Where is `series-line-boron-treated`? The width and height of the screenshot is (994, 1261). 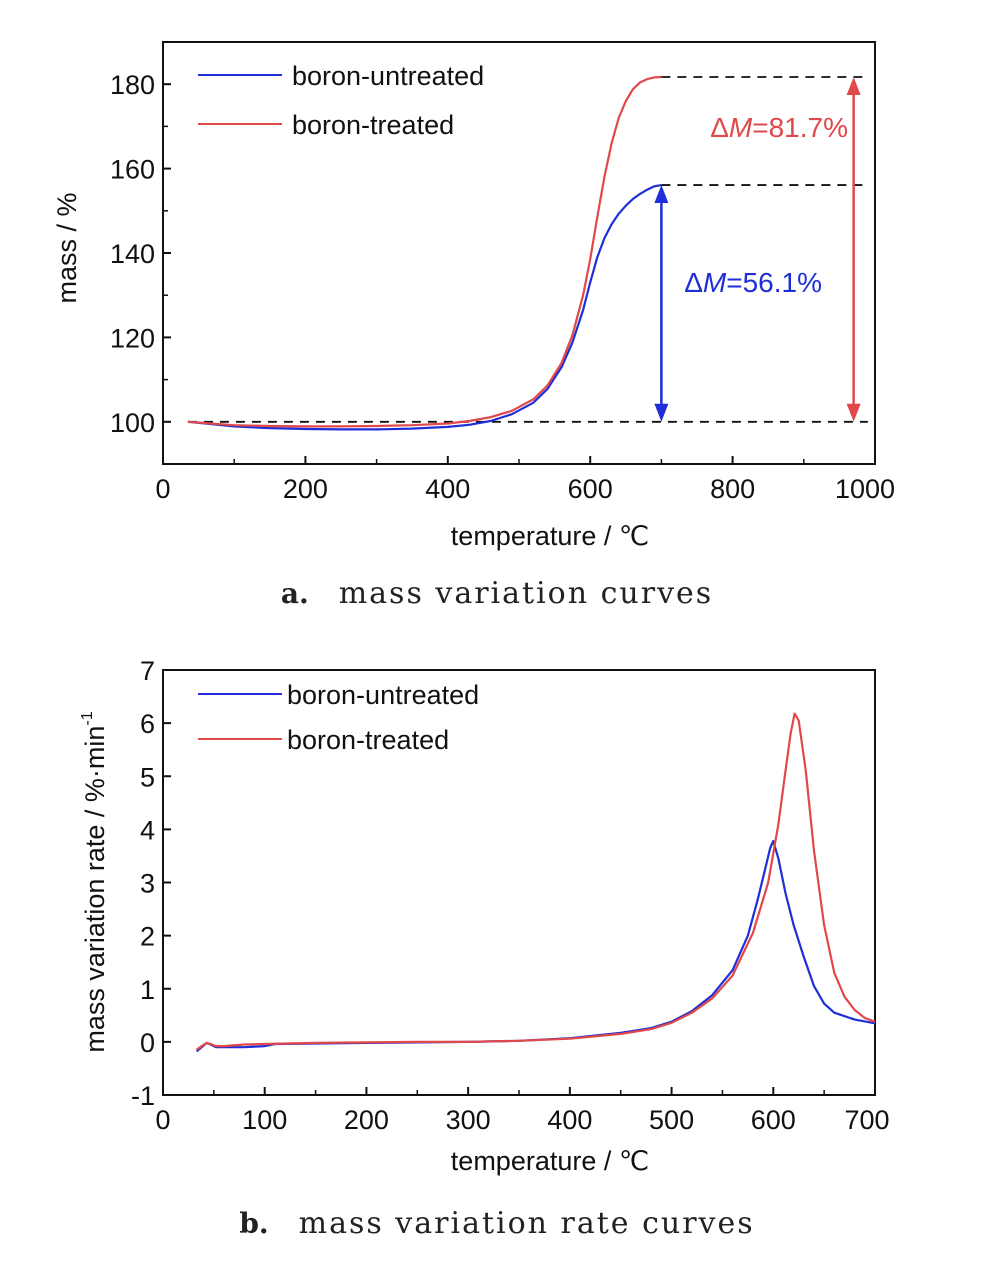
series-line-boron-treated is located at coordinates (424, 251).